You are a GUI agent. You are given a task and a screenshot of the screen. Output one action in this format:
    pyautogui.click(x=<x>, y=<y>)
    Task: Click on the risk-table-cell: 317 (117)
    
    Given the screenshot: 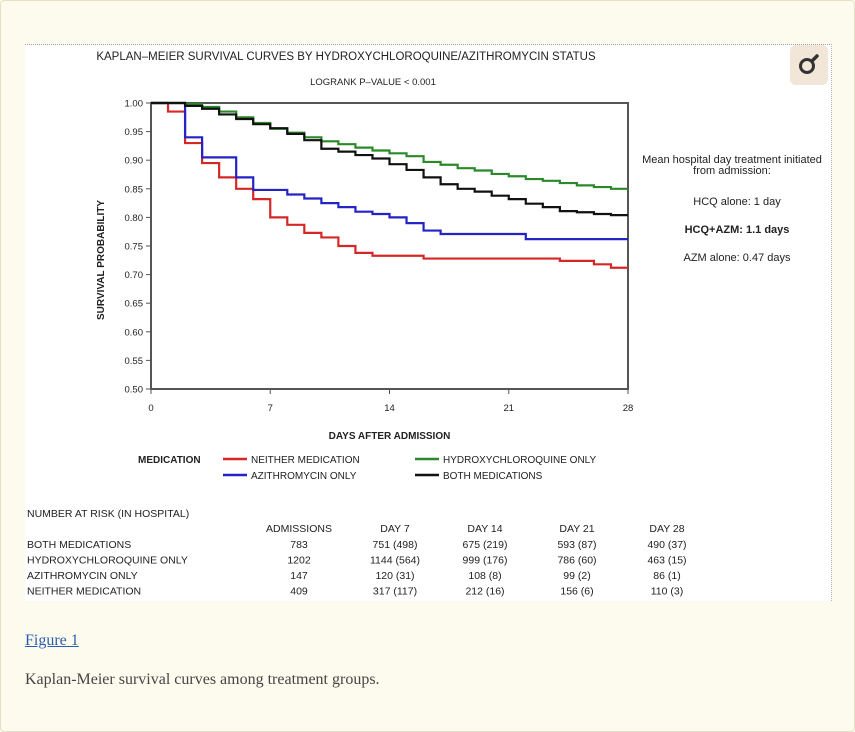 What is the action you would take?
    pyautogui.click(x=395, y=592)
    